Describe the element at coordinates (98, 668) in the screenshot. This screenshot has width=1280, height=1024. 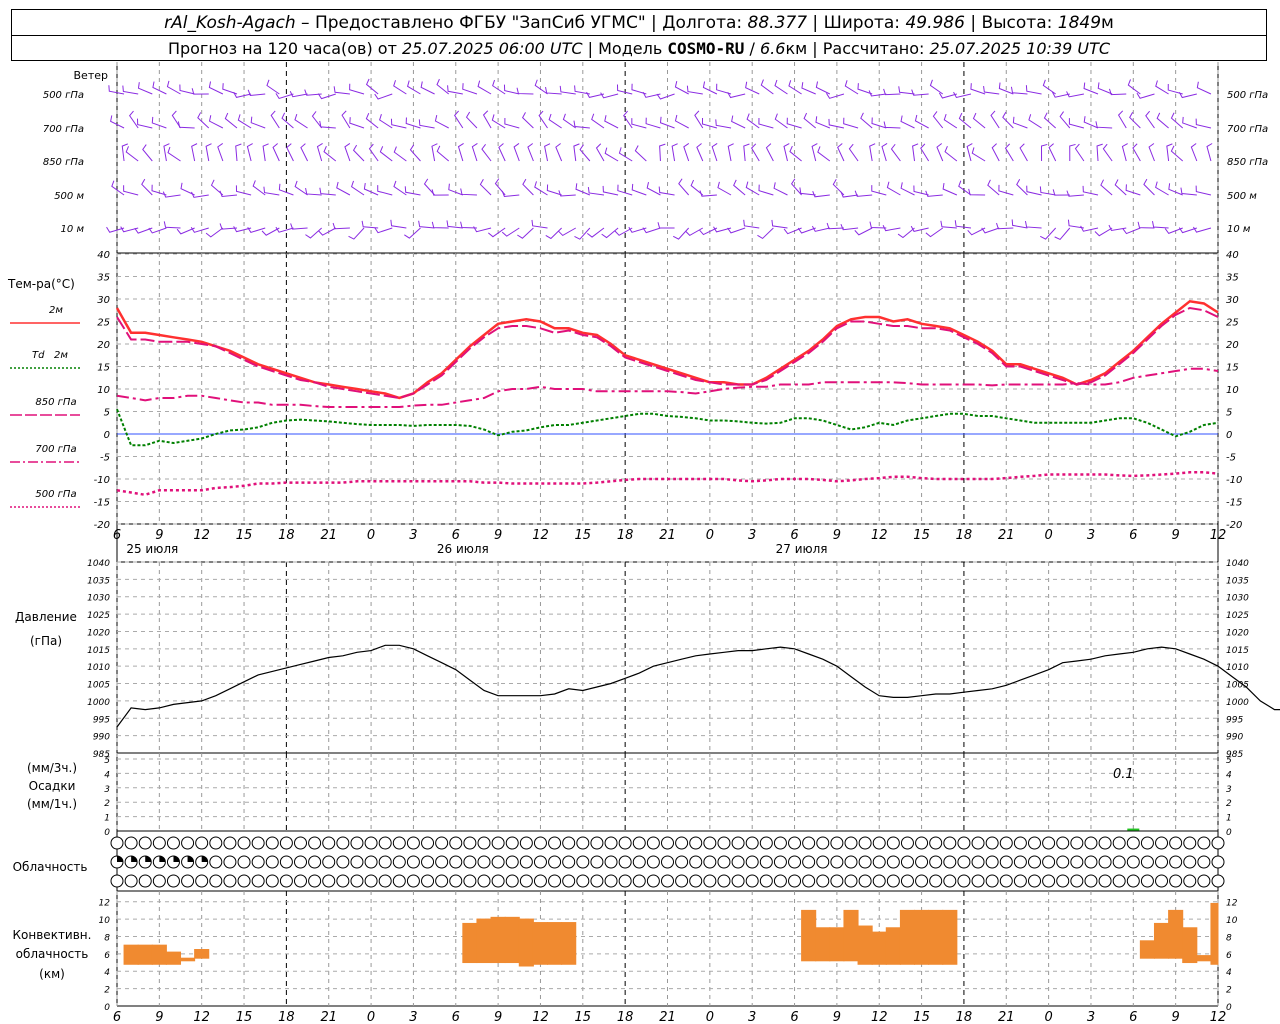
I see `pressure-y-tick: 1010` at that location.